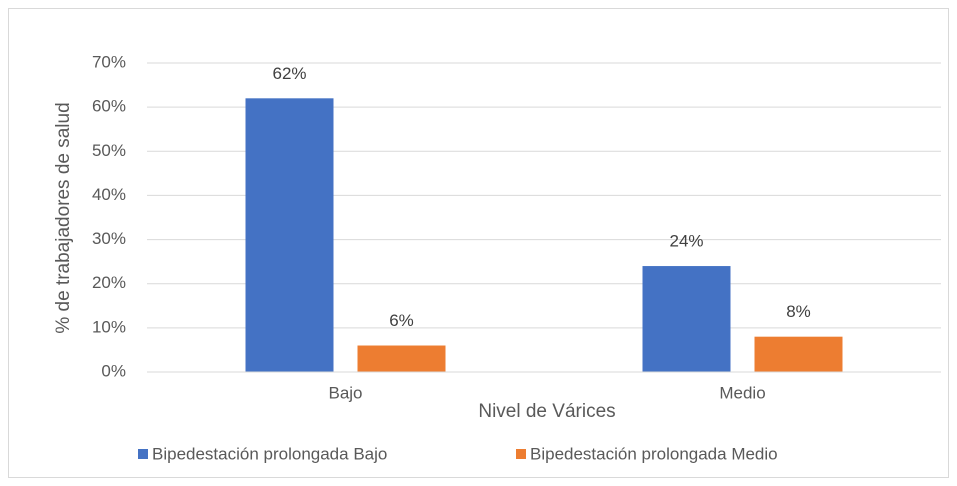  I want to click on x-axis-title: Nivel de Várices, so click(546, 411).